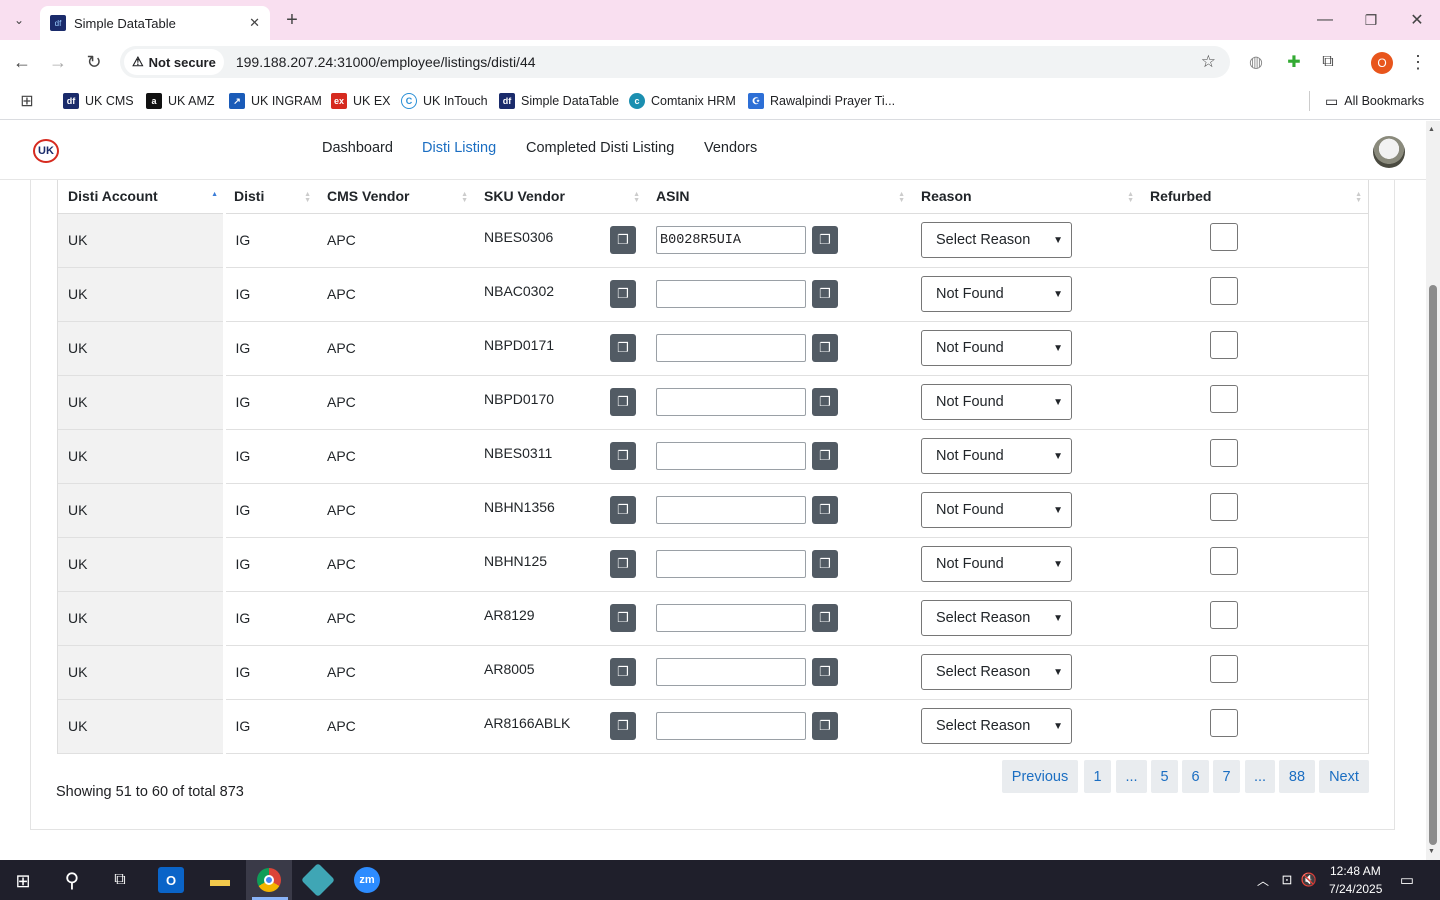 This screenshot has height=900, width=1440. I want to click on header-disti: Disti ▲ ▼, so click(270, 197).